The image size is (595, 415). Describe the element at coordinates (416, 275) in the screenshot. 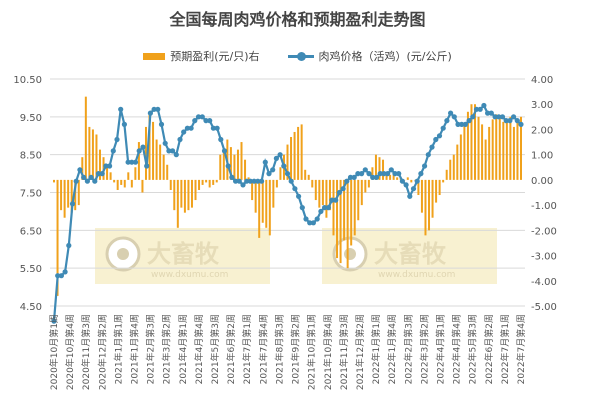

I see `watermark-url-1: www.dxumu.com` at that location.